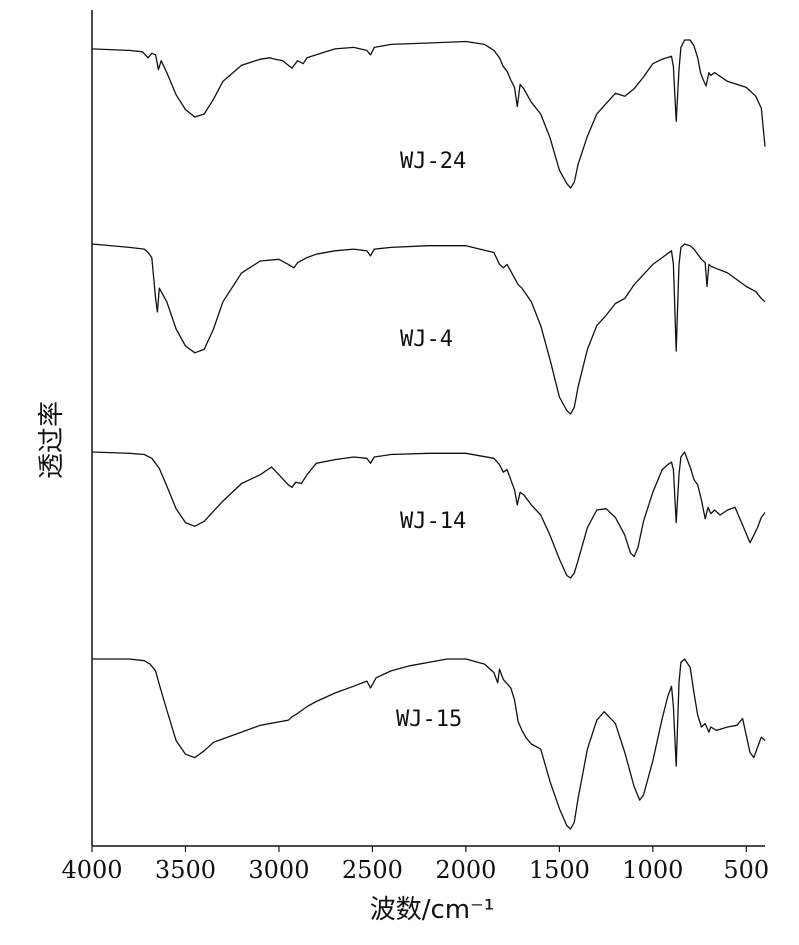 The height and width of the screenshot is (945, 799). What do you see at coordinates (415, 865) in the screenshot?
I see `x-axis-ticks: 4000 3500 3000 2500 2000 1500 1000 500` at bounding box center [415, 865].